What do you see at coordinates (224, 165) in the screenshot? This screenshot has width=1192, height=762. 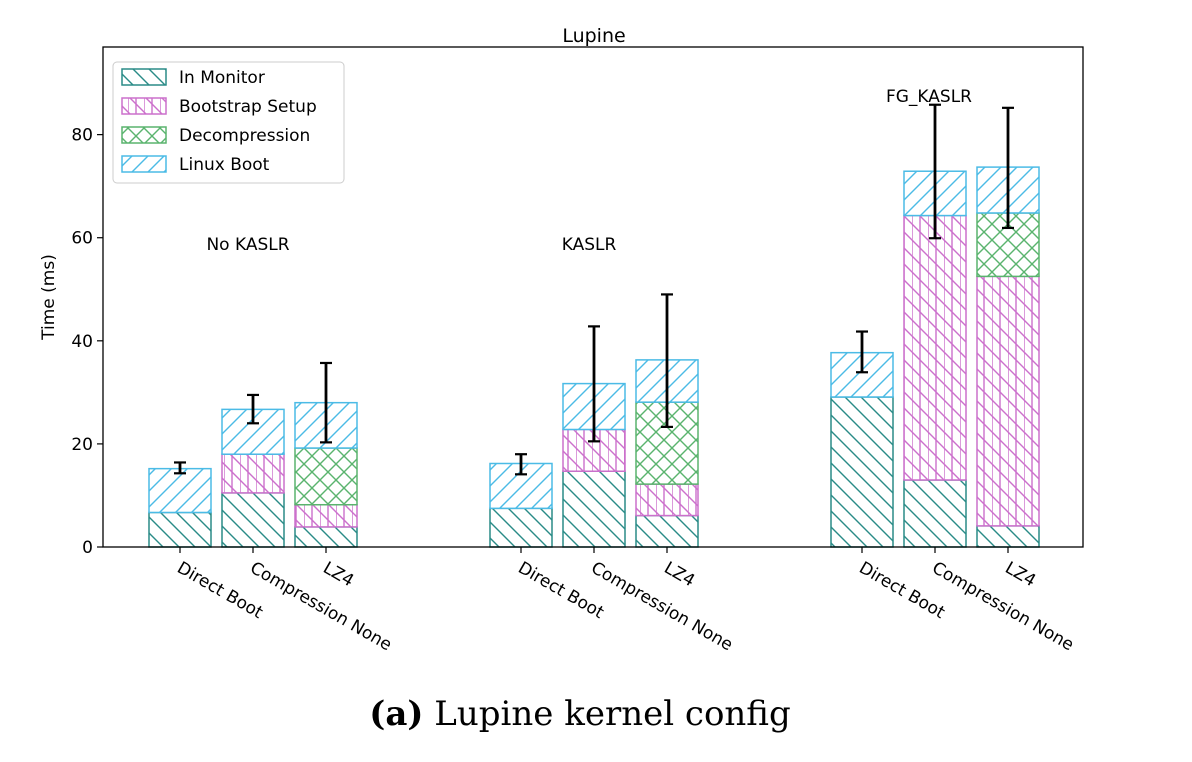 I see `legend-label: Linux Boot` at bounding box center [224, 165].